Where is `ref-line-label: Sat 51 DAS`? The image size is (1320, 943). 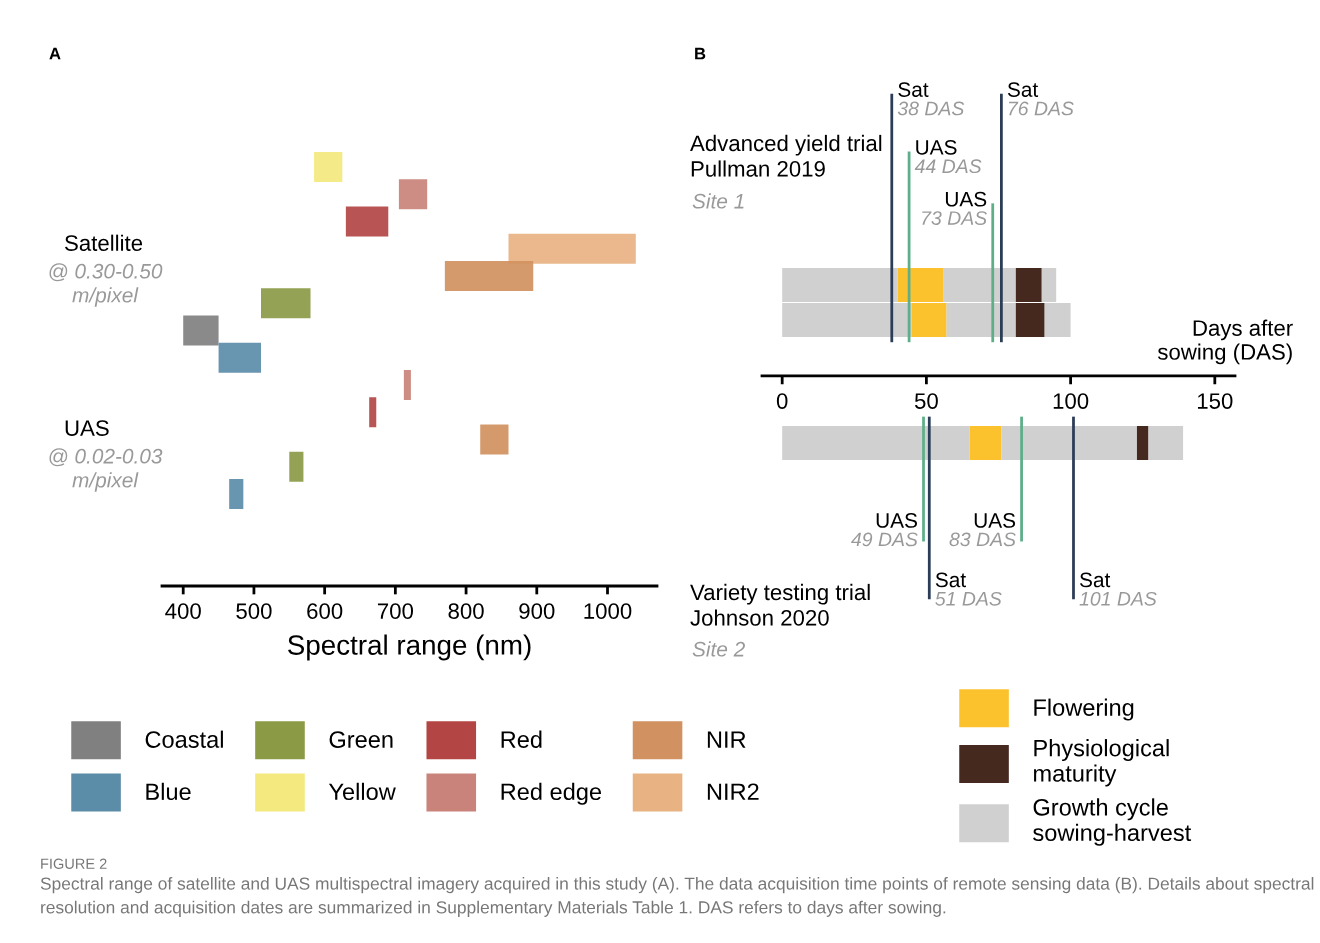 ref-line-label: Sat 51 DAS is located at coordinates (968, 589).